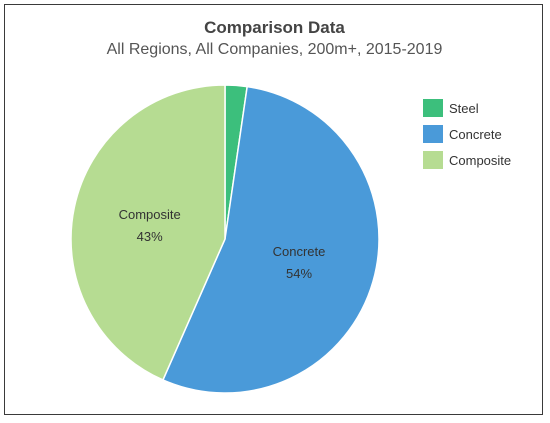 This screenshot has height=423, width=550. Describe the element at coordinates (480, 160) in the screenshot. I see `legend-label-composite: Composite` at that location.